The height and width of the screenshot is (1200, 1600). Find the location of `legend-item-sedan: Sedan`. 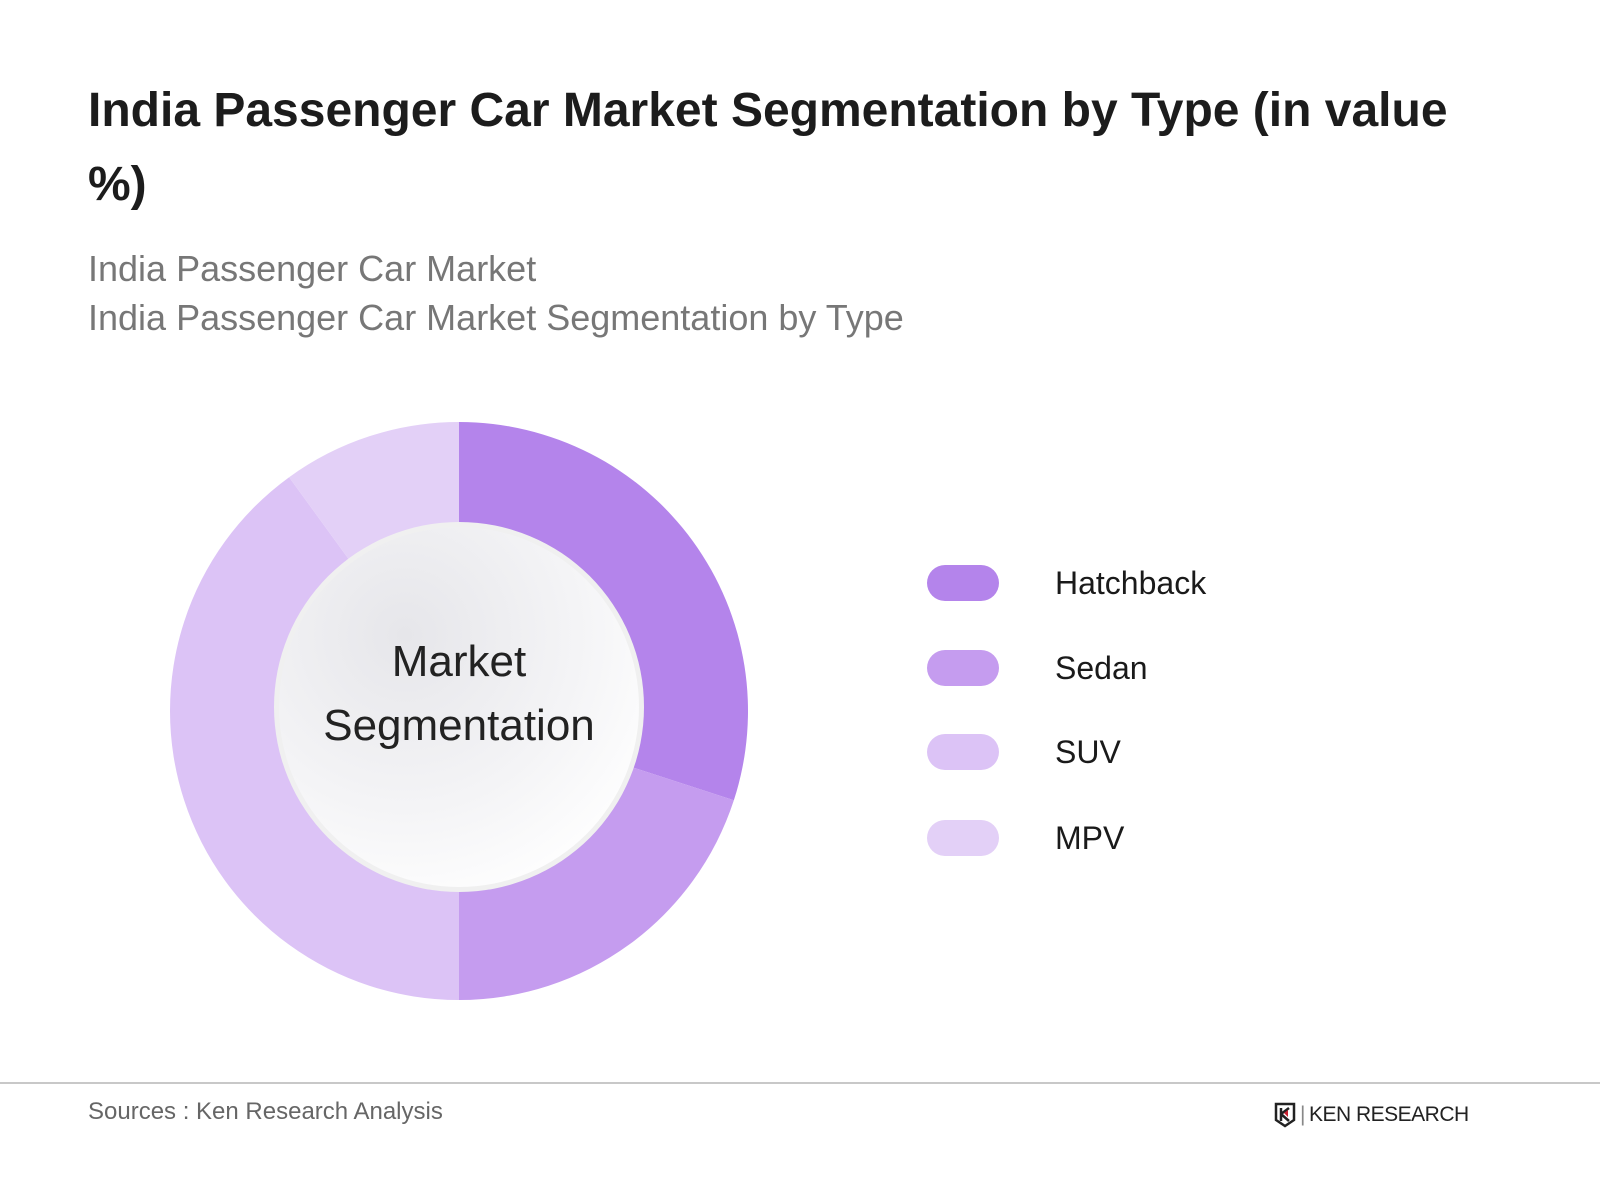

legend-item-sedan: Sedan is located at coordinates (1037, 668).